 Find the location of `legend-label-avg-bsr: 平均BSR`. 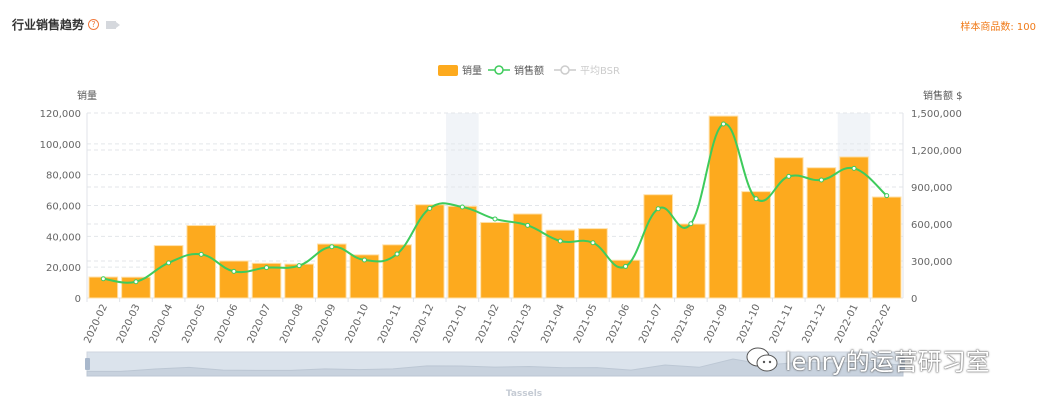

legend-label-avg-bsr: 平均BSR is located at coordinates (600, 71).